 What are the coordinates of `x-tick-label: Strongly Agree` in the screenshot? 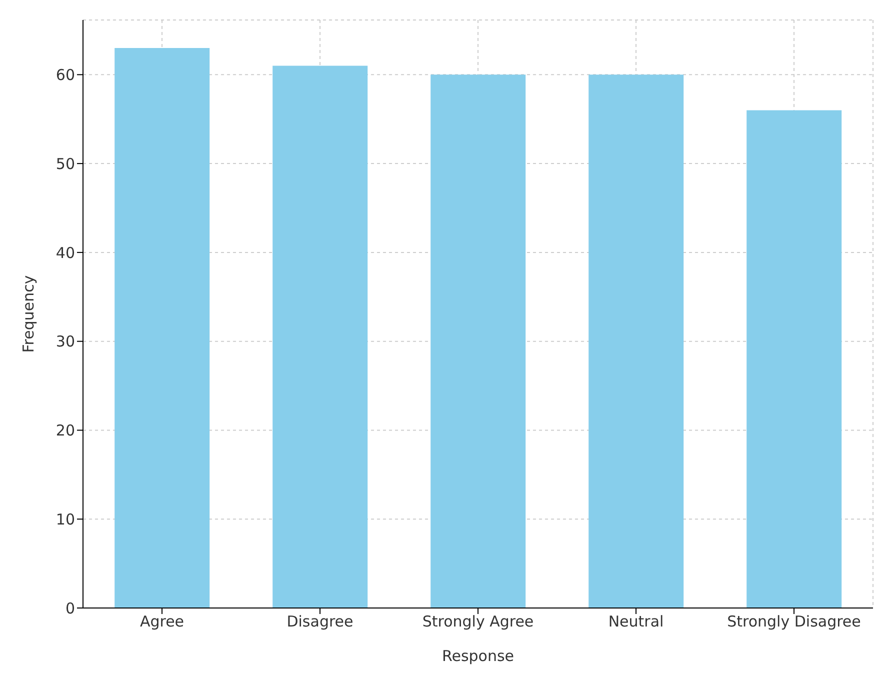 It's located at (478, 621).